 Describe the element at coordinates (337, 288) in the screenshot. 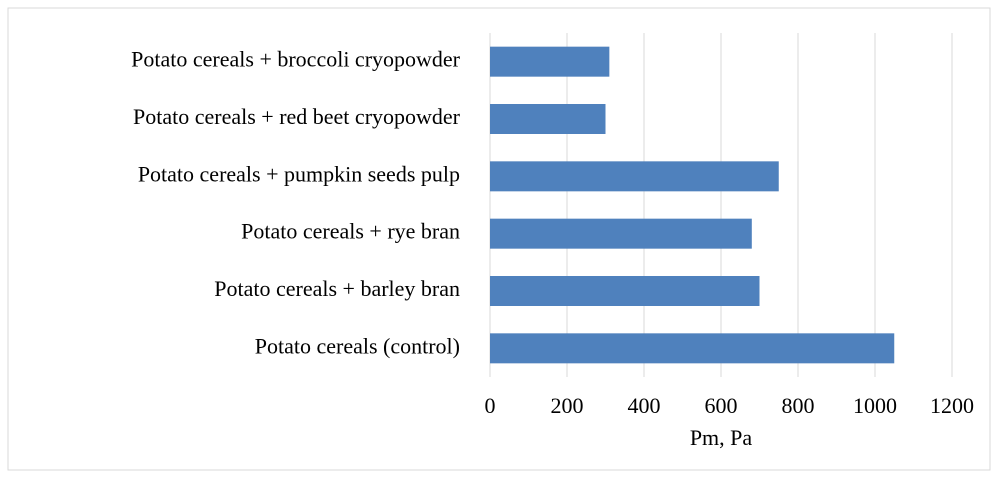

I see `y-tick-label: Potato cereals + barley bran` at that location.